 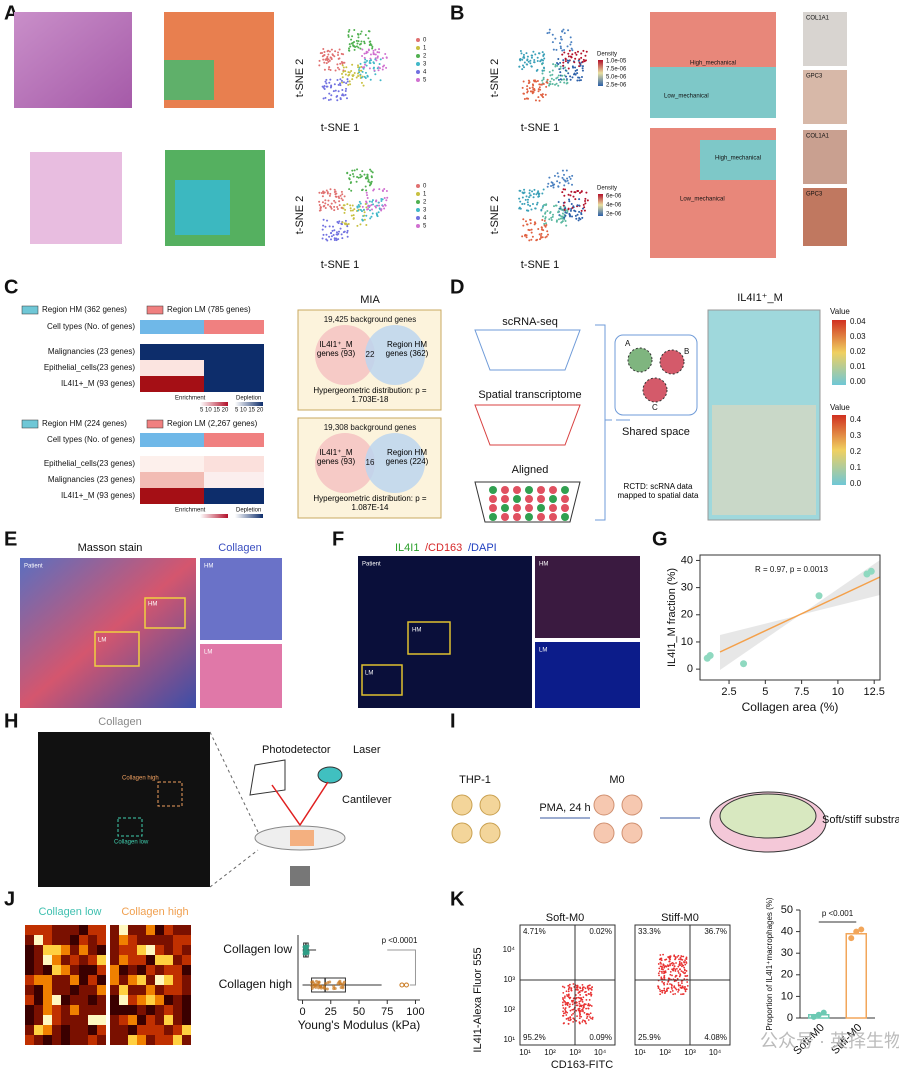 What do you see at coordinates (91, 351) in the screenshot?
I see `row-label: Malignancies (23 genes)` at bounding box center [91, 351].